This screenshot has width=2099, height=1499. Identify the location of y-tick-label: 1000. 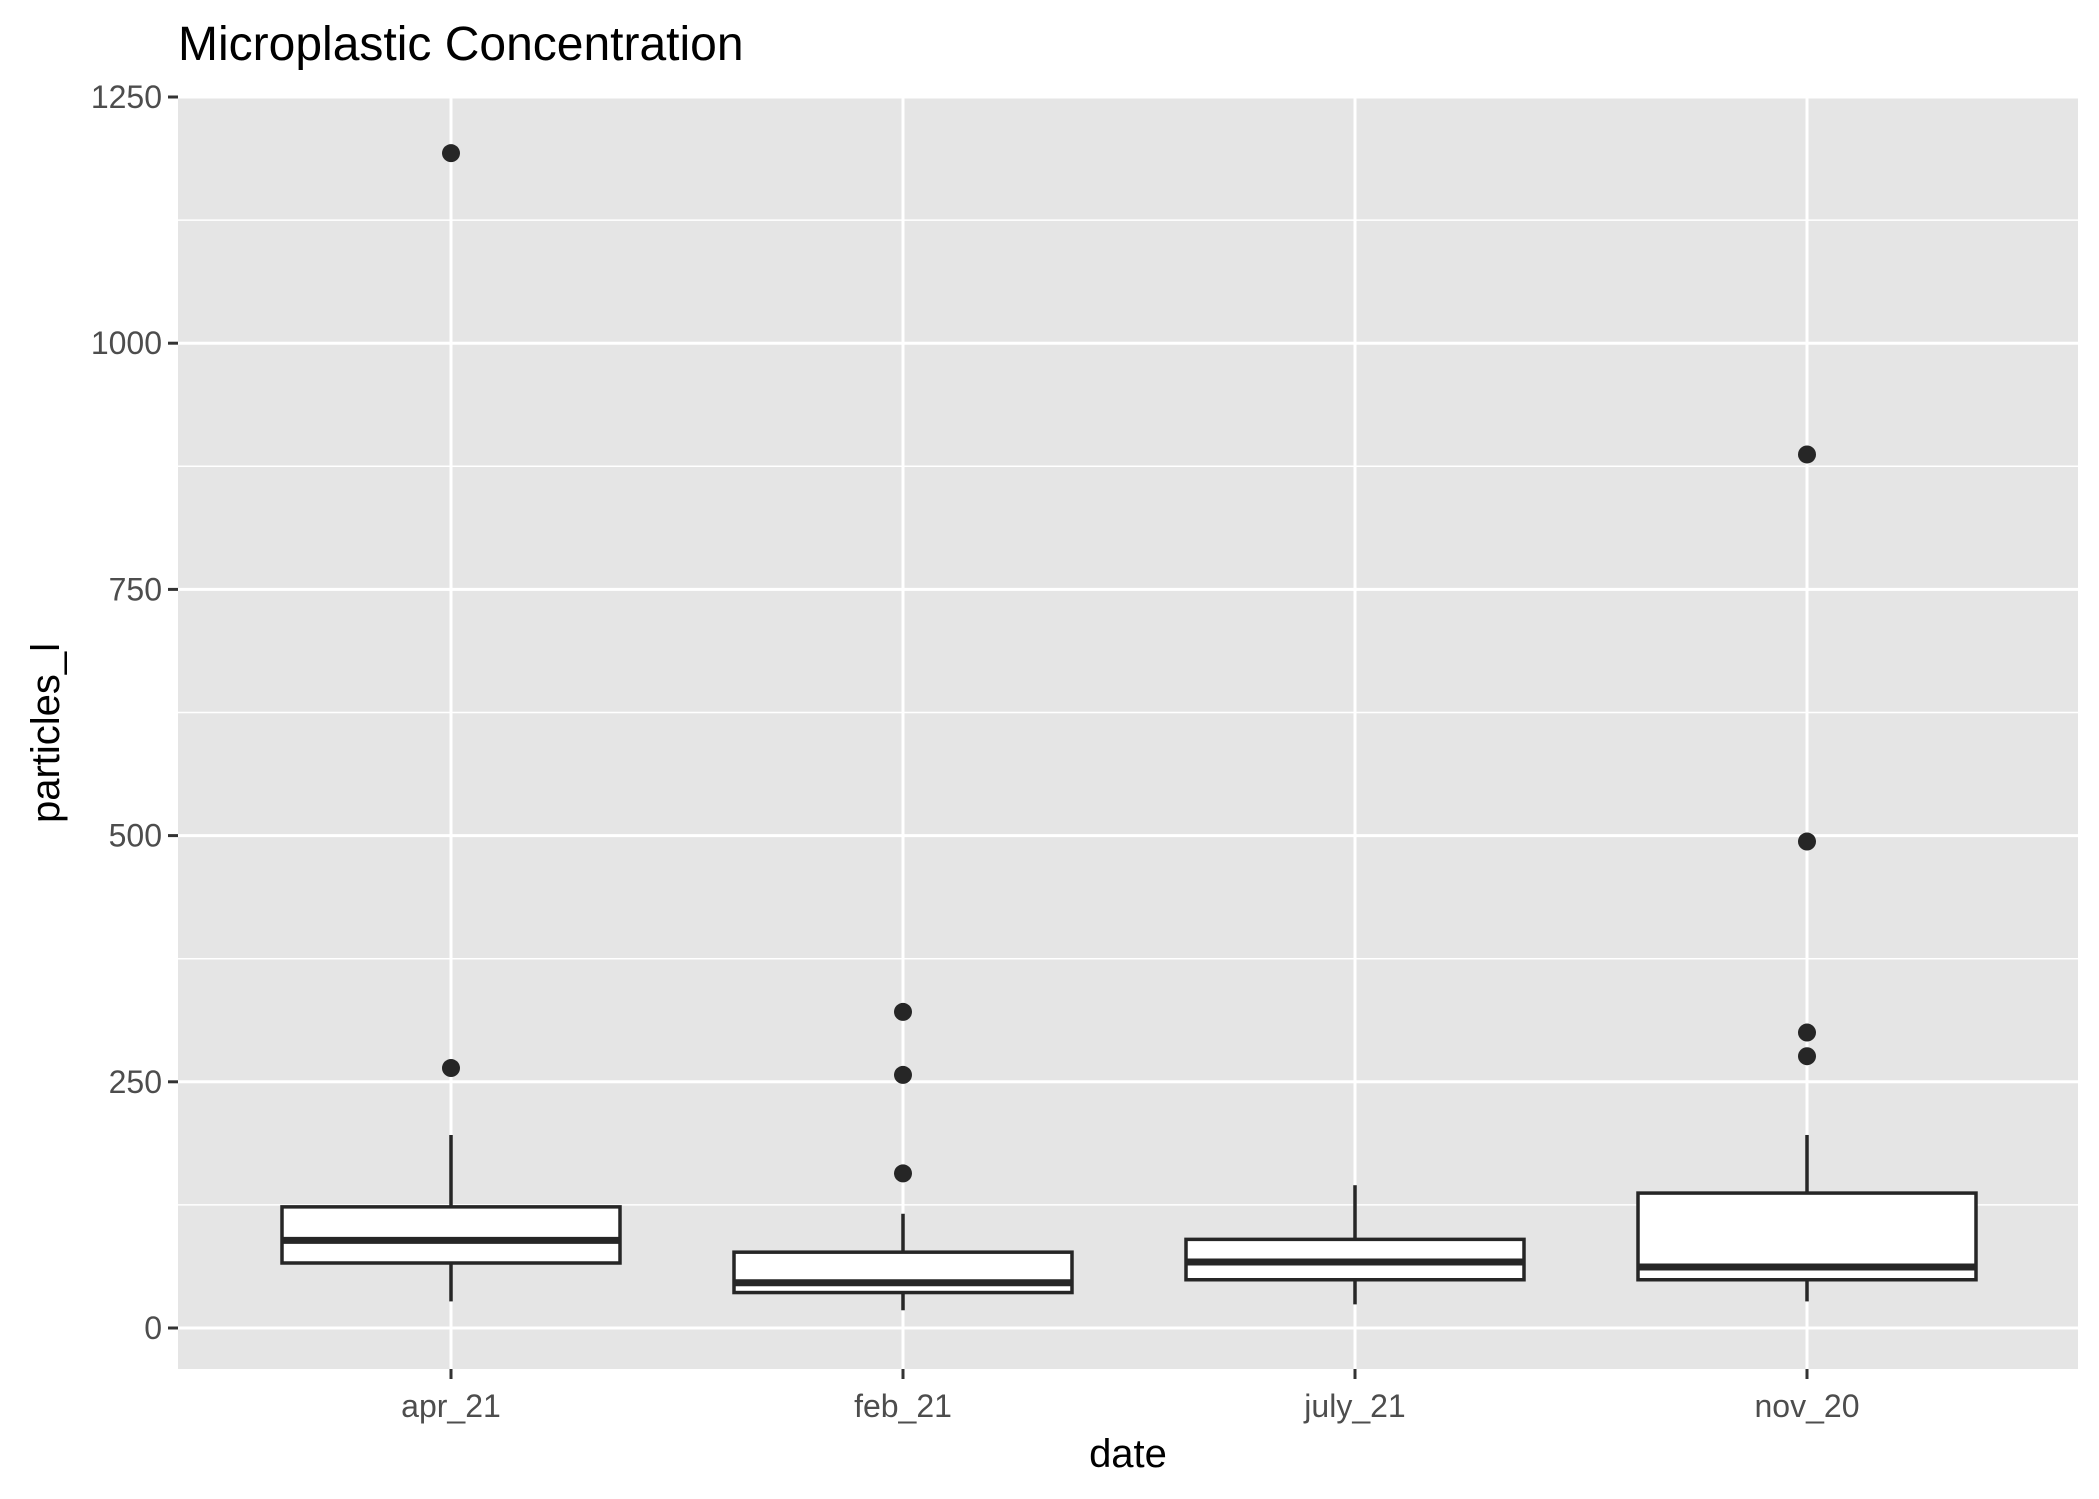
(126, 343).